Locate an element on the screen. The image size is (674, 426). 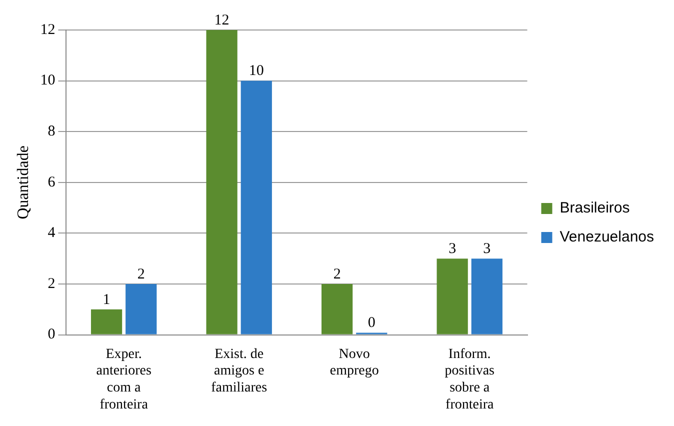
y-tick-label: 2 is located at coordinates (52, 284).